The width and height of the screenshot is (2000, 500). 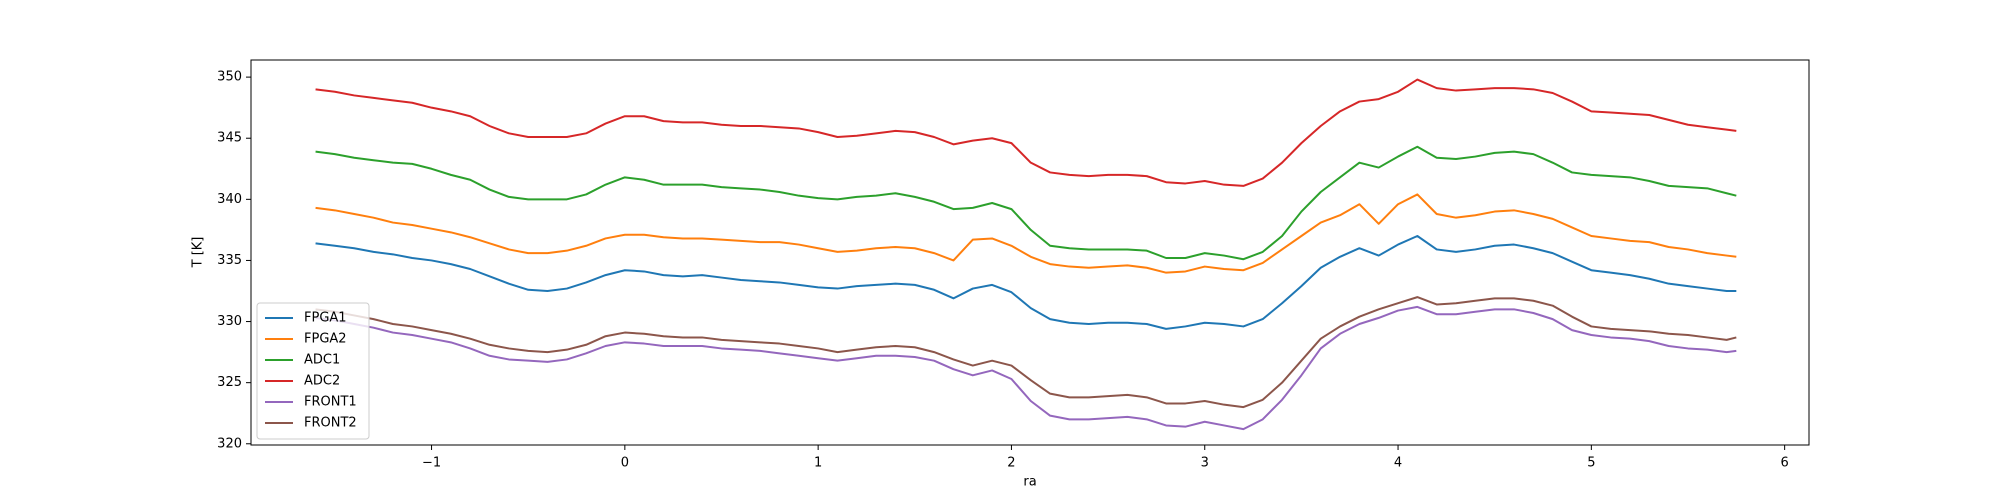 I want to click on legend-label: ADC2, so click(x=322, y=381).